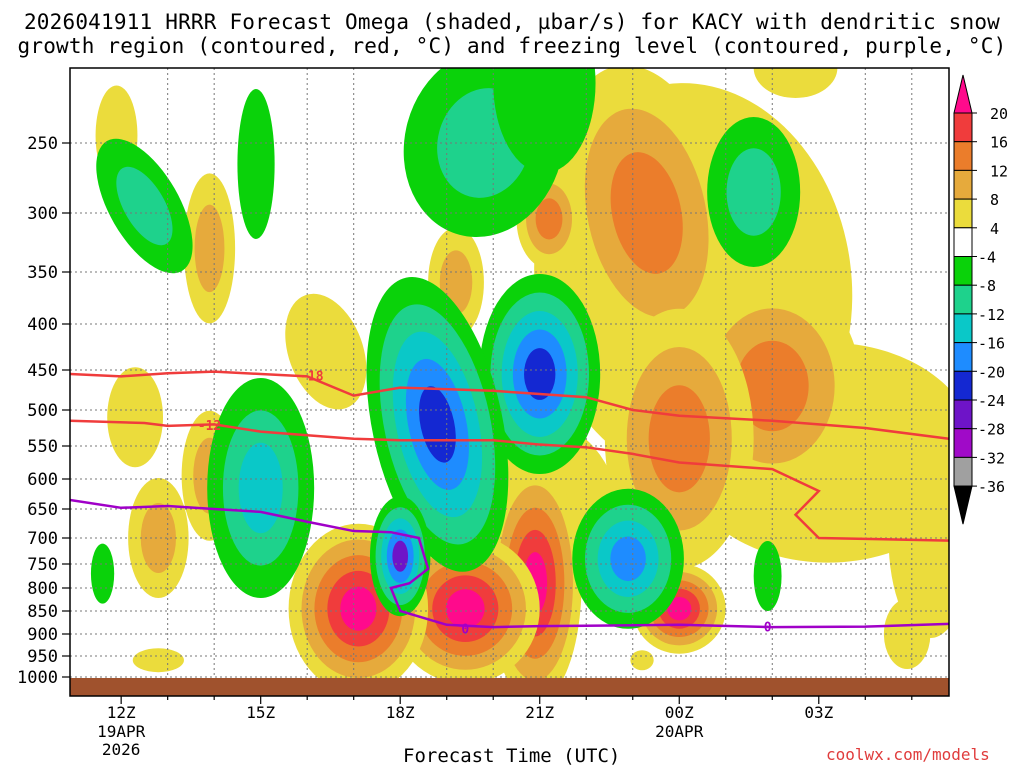 This screenshot has width=1024, height=768. I want to click on x-tick-label-03Z: 03Z, so click(818, 712).